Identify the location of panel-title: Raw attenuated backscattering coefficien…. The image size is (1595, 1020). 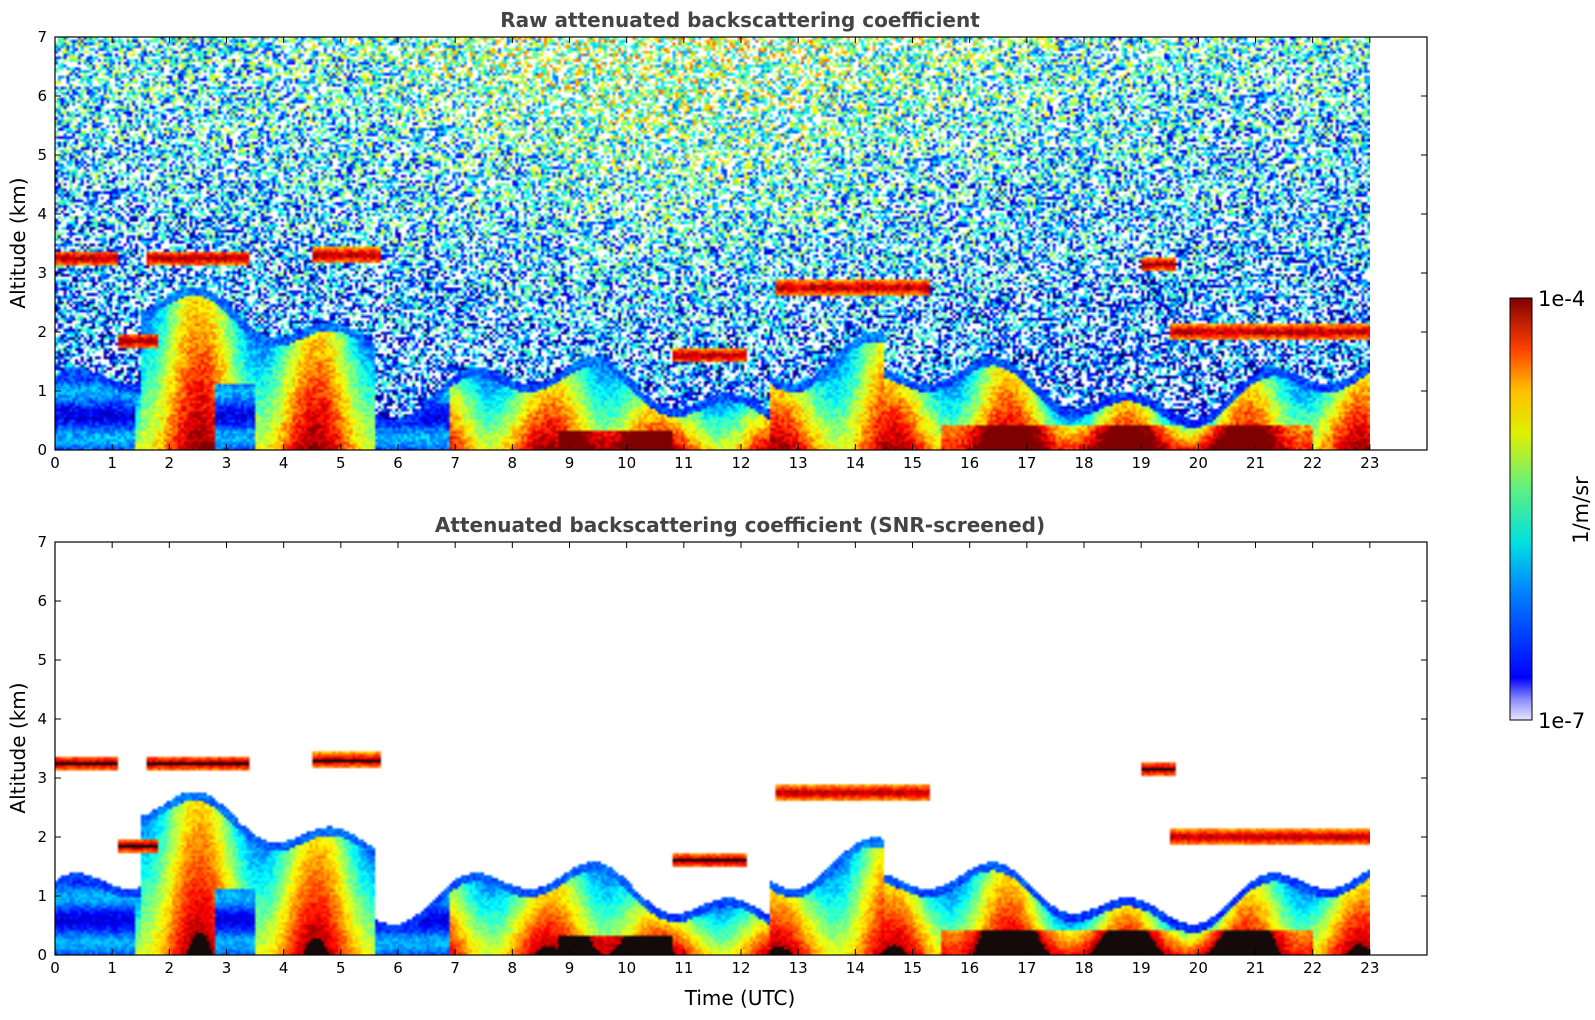
(740, 20).